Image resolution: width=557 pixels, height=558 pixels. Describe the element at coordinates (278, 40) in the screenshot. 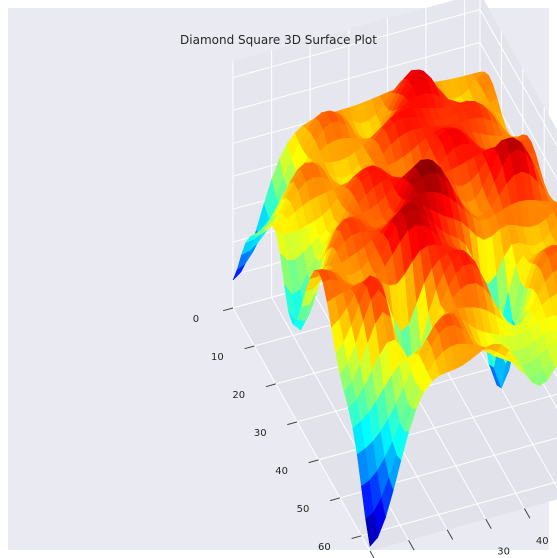

I see `chart-title: Diamond Square 3D Surface Plot` at that location.